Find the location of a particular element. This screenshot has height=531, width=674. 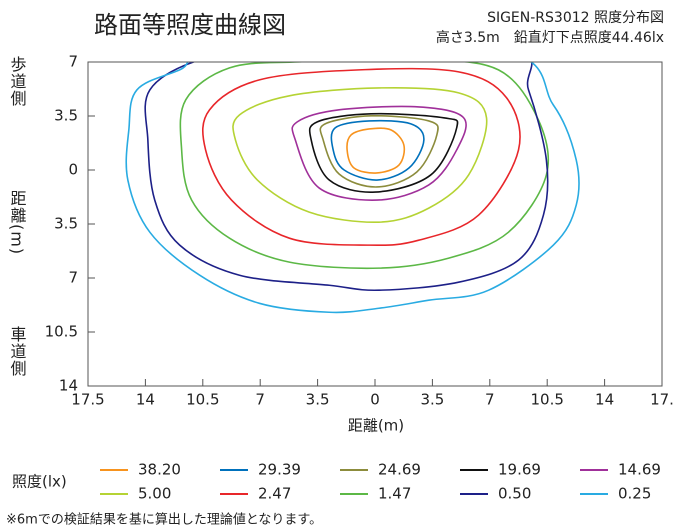

legend-title: 照度(lx) is located at coordinates (39, 482).